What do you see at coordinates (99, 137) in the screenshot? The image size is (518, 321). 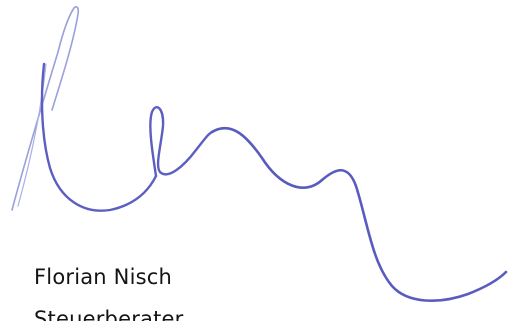 I see `signature-stem` at bounding box center [99, 137].